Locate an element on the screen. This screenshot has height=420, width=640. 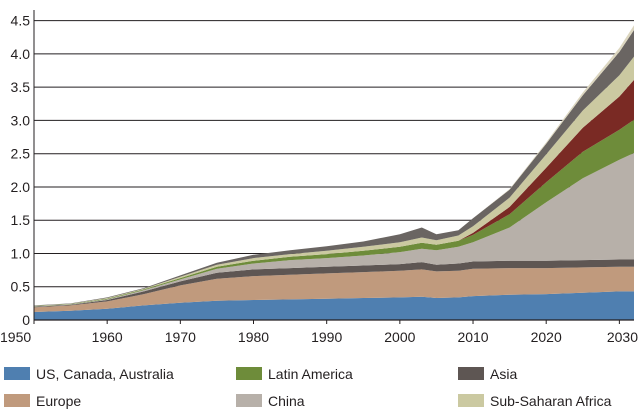
legend-label: US, Canada, Australia is located at coordinates (105, 374).